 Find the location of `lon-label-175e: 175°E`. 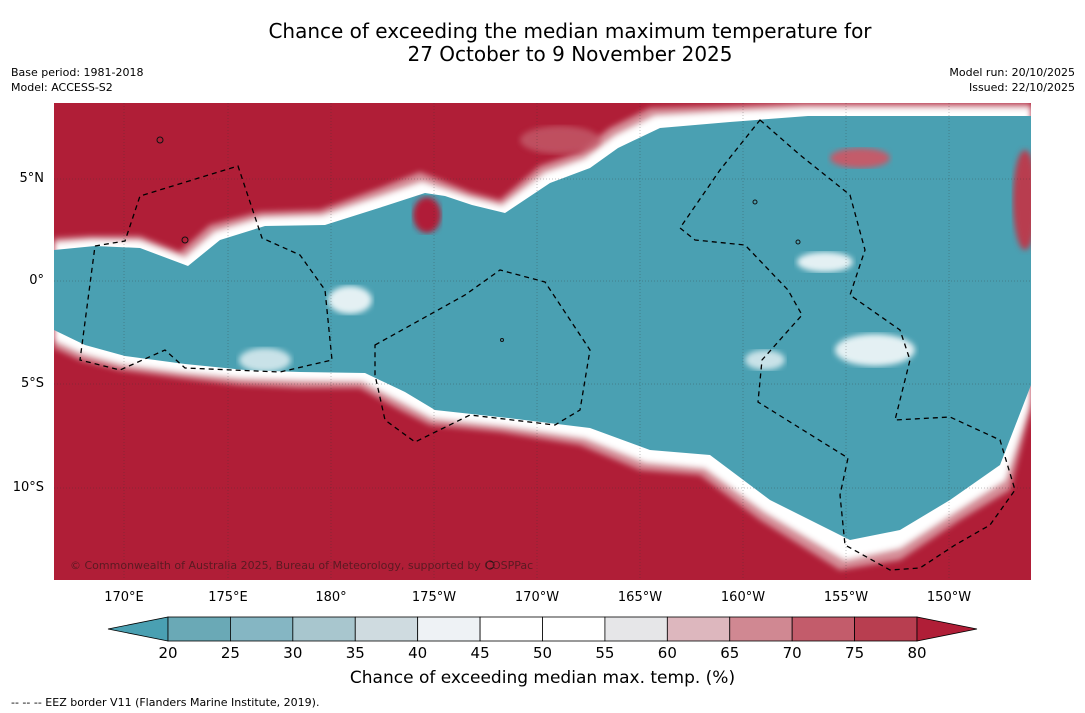

lon-label-175e: 175°E is located at coordinates (228, 597).